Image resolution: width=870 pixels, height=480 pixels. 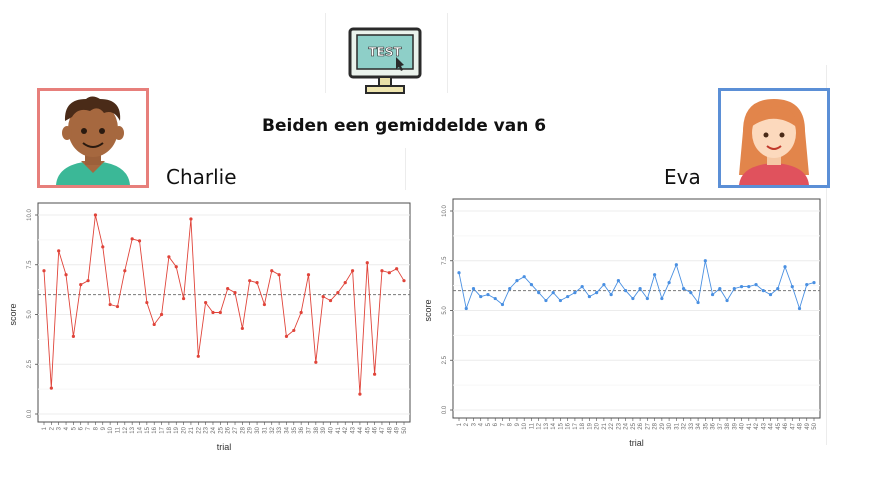 I want to click on computer-monitor-test-icon: TEST, so click(x=385, y=61).